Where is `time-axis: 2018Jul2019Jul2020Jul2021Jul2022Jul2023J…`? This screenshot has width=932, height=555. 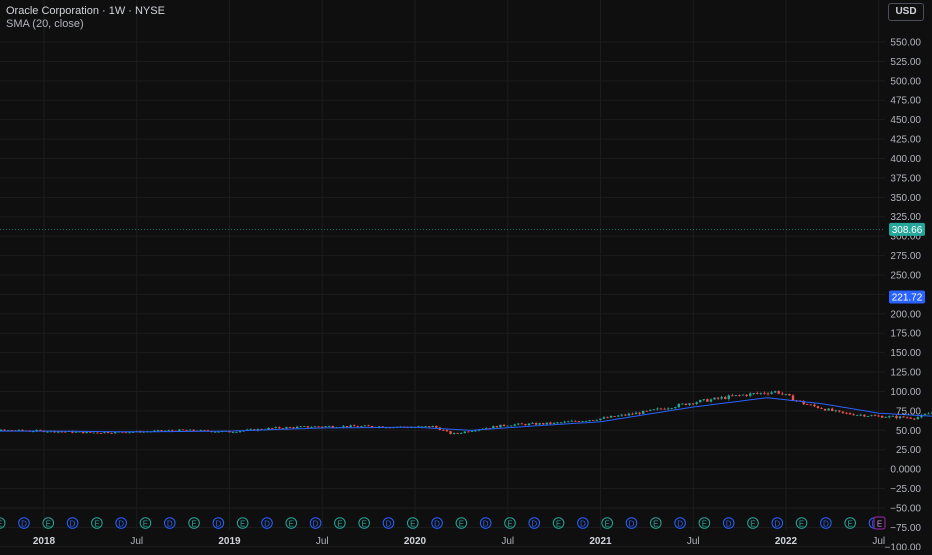 time-axis: 2018Jul2019Jul2020Jul2021Jul2022Jul2023J… is located at coordinates (482, 541).